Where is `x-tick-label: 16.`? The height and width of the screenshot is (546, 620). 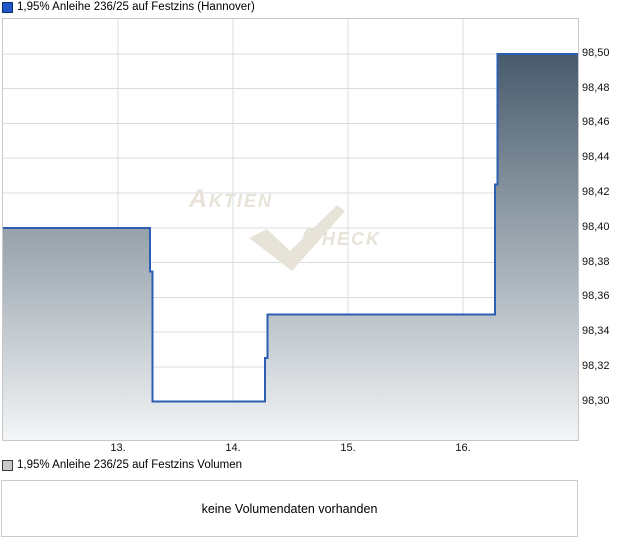
x-tick-label: 16. is located at coordinates (463, 448).